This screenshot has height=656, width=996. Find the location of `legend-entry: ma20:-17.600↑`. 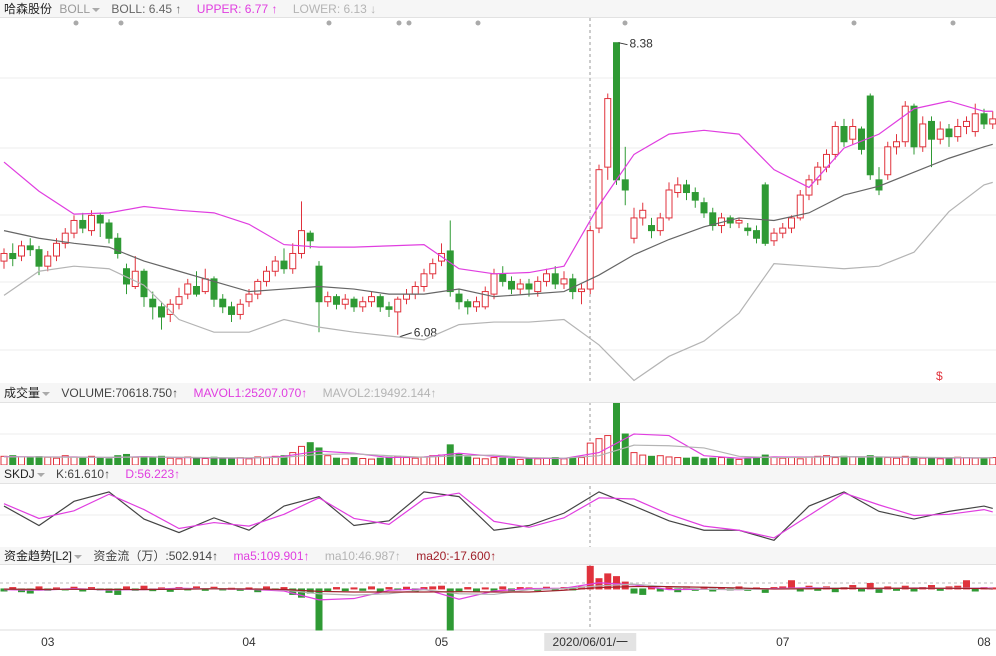

legend-entry: ma20:-17.600↑ is located at coordinates (456, 556).